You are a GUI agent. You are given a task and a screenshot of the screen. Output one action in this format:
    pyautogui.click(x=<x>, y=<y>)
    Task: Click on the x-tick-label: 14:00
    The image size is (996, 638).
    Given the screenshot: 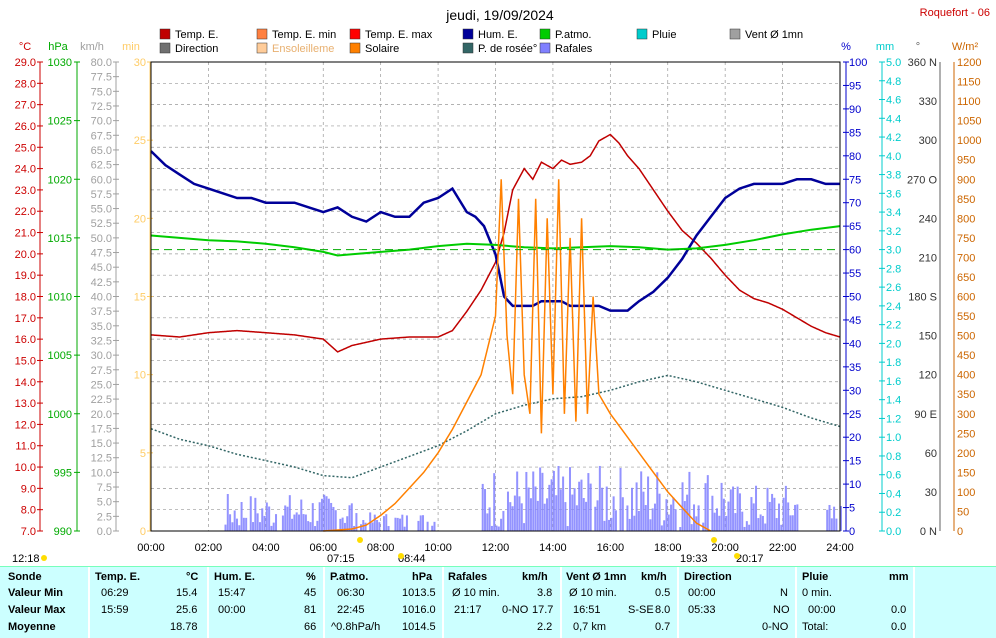 What is the action you would take?
    pyautogui.click(x=553, y=548)
    